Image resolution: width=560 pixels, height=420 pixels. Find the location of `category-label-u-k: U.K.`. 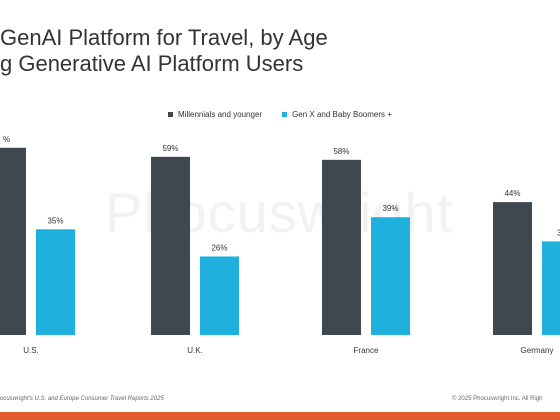

category-label-u-k: U.K. is located at coordinates (195, 350).